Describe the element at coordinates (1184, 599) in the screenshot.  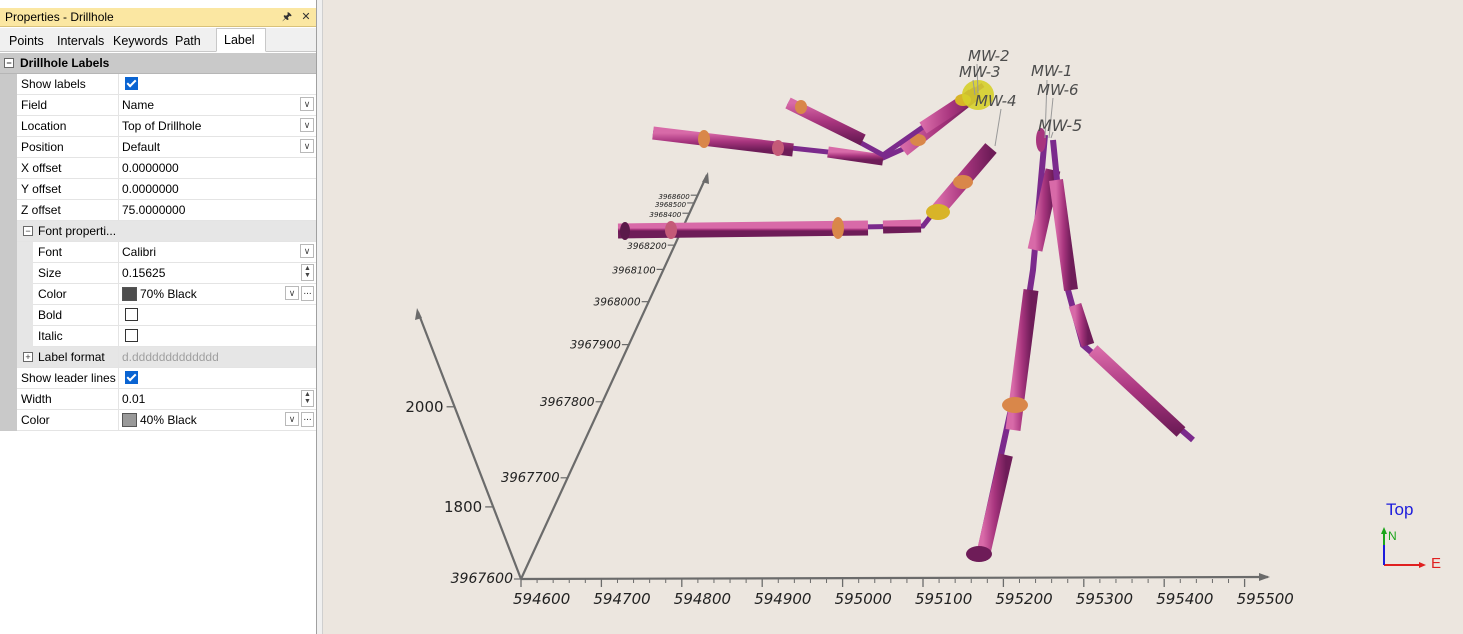
I see `x-tick-label: 595400` at that location.